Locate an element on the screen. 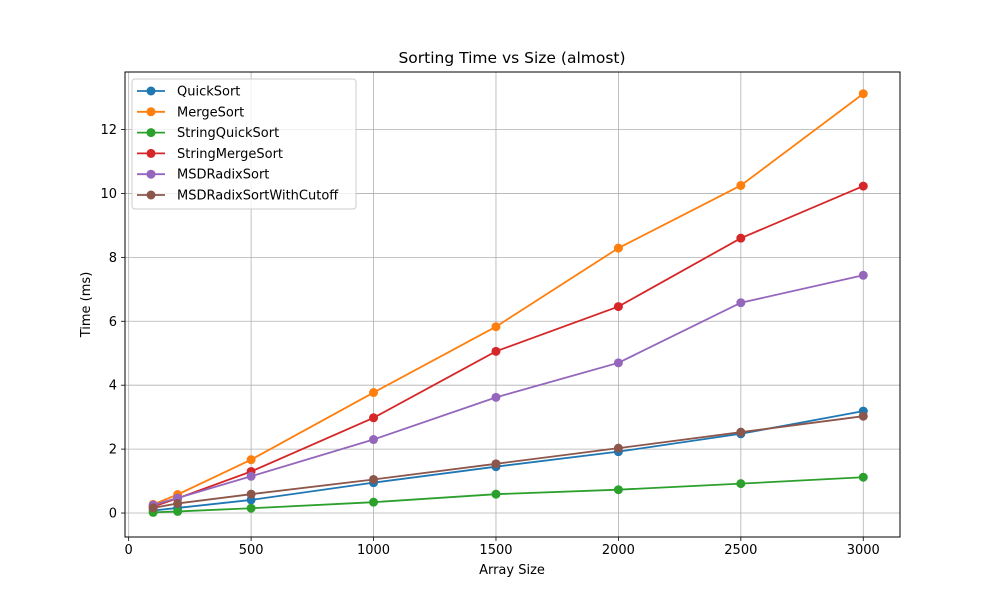 This screenshot has height=600, width=1000. series-line-QuickSort is located at coordinates (508, 461).